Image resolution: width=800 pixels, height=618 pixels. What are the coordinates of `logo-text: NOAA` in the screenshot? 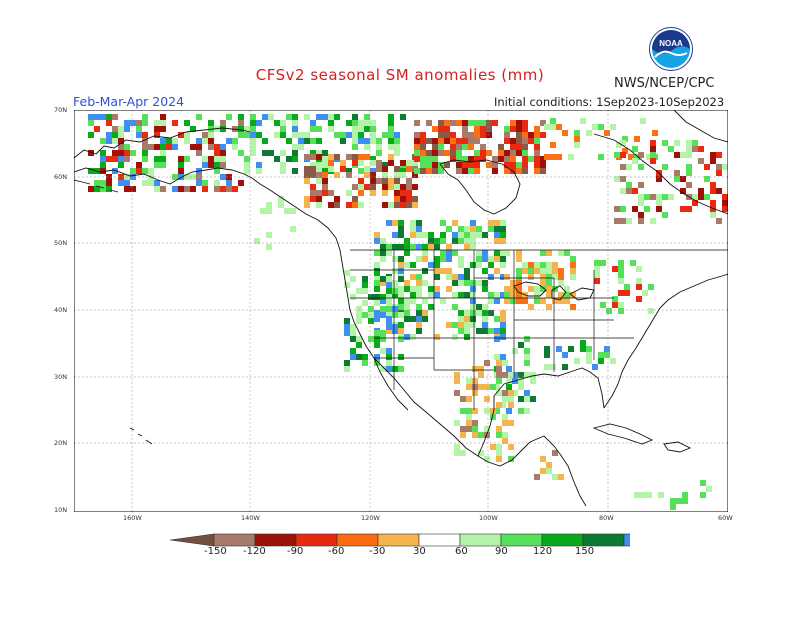 It's located at (671, 43).